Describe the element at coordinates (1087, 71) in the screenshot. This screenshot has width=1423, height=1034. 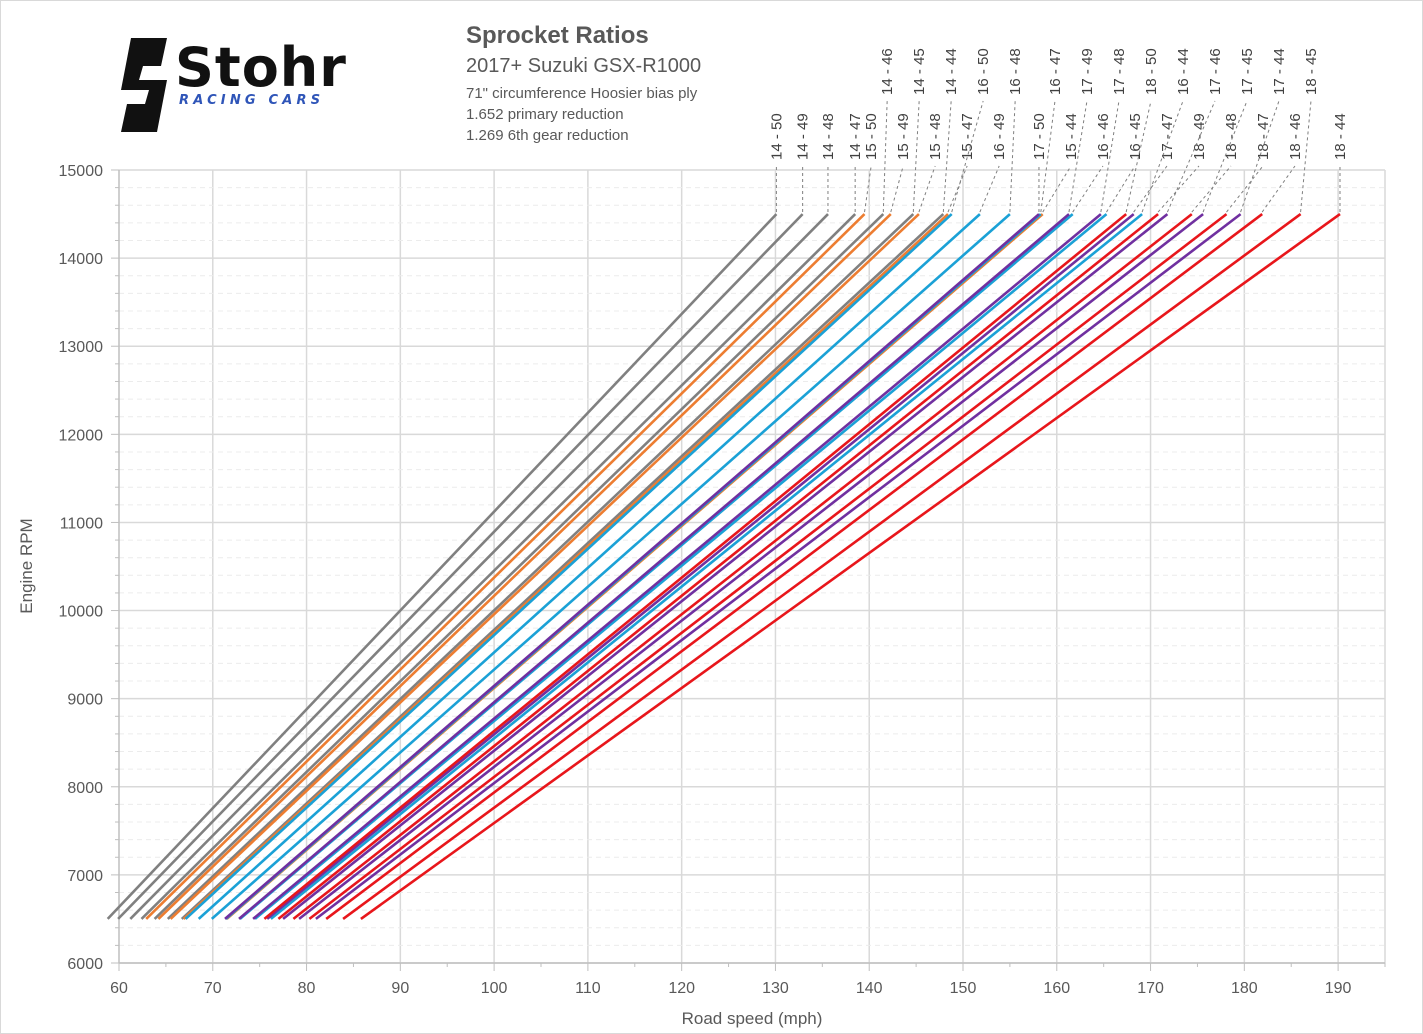
I see `series-label: 17 - 49` at that location.